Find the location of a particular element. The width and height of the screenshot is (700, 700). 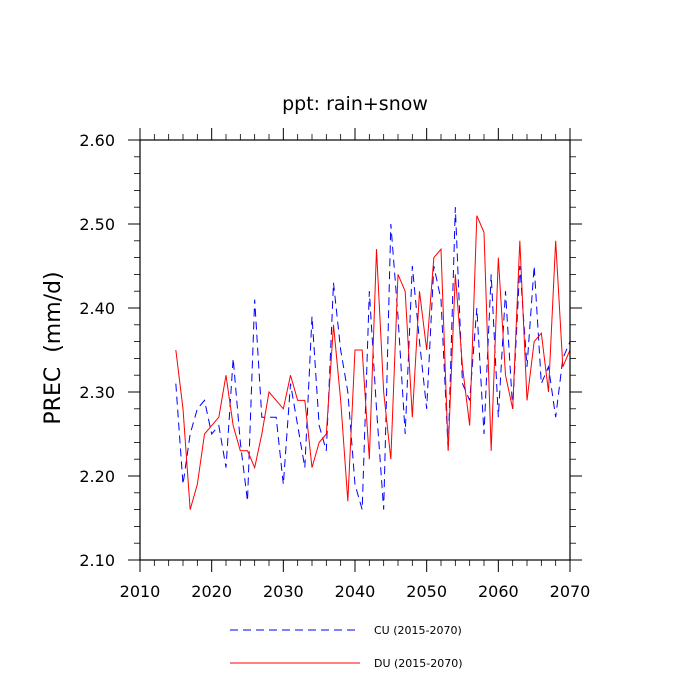

x-tick-label: 2060 is located at coordinates (498, 591).